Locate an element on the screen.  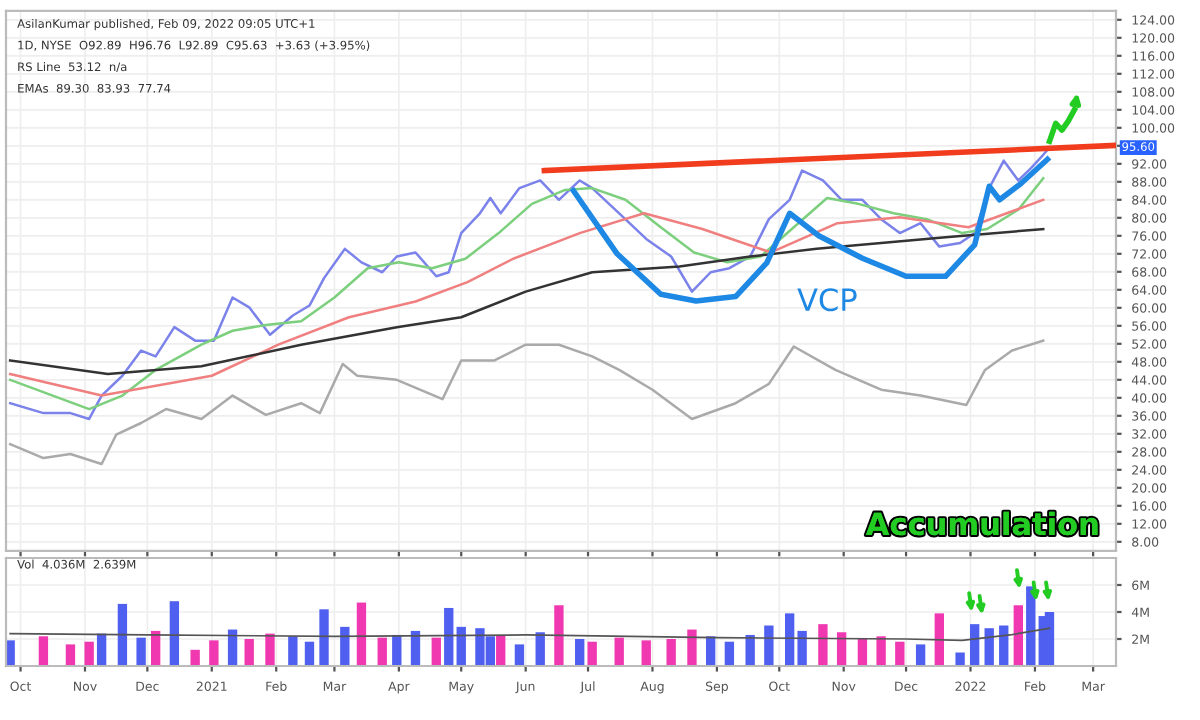
annotation: VCP is located at coordinates (827, 300).